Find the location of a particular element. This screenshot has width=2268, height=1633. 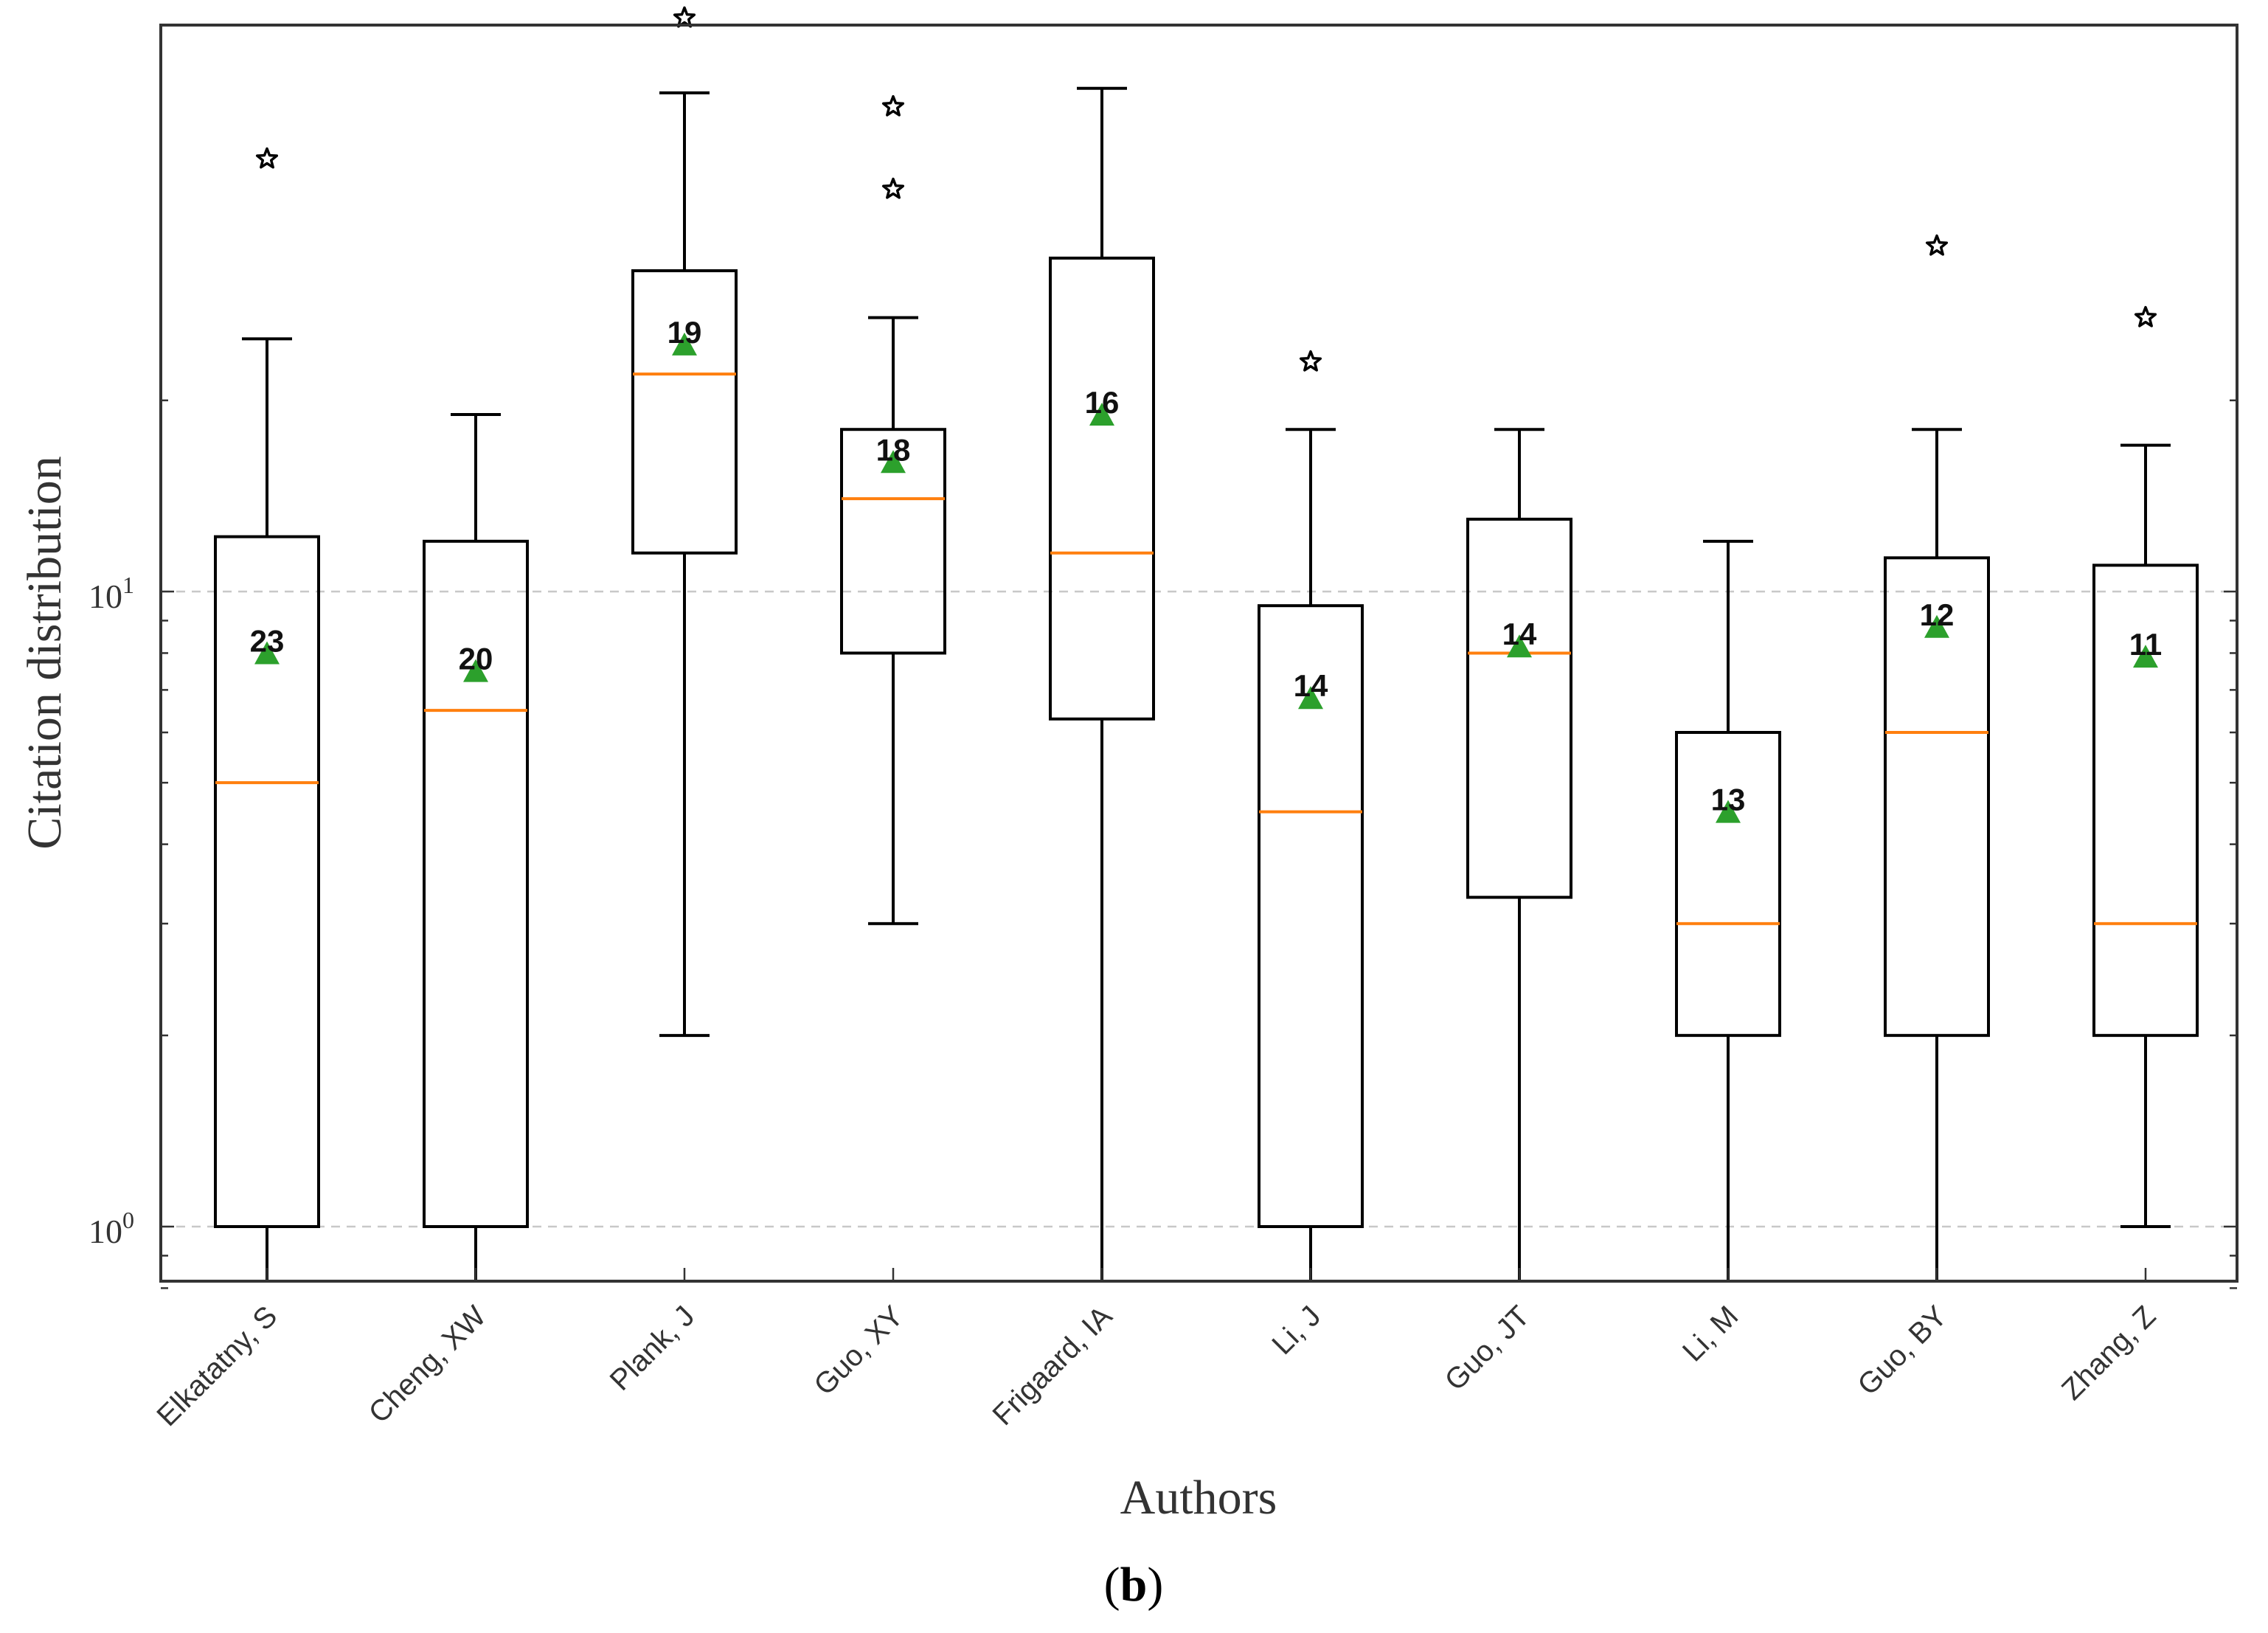

y-tick-label: 10⁰ is located at coordinates (111, 1229).